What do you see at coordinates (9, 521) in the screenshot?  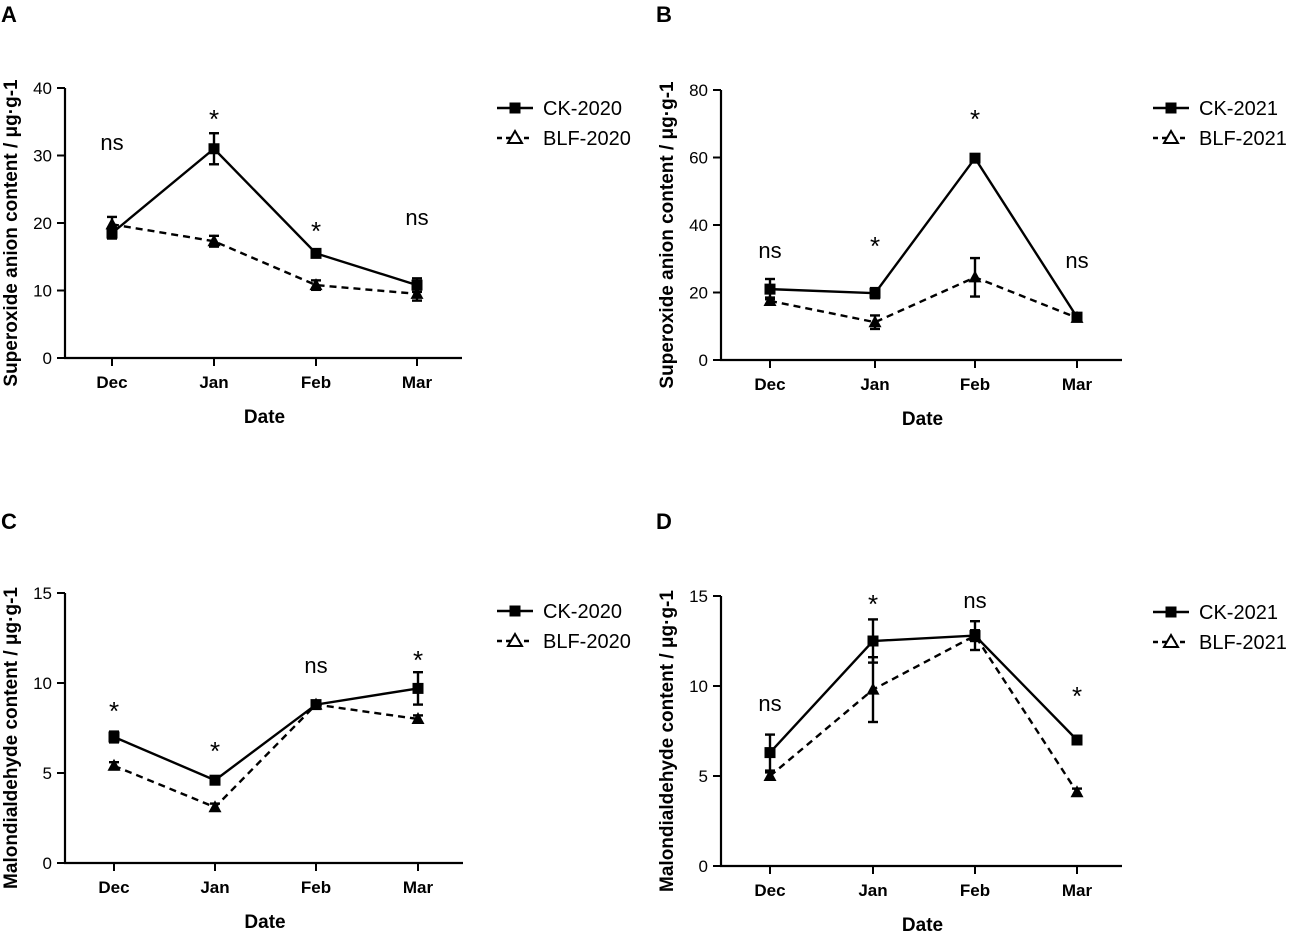 I see `panel-letter: C` at bounding box center [9, 521].